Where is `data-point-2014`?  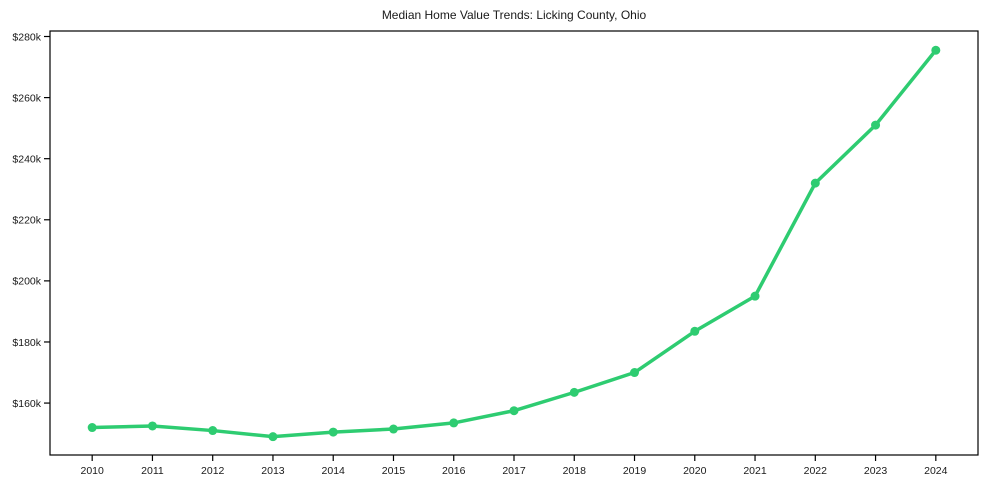
data-point-2014 is located at coordinates (333, 432).